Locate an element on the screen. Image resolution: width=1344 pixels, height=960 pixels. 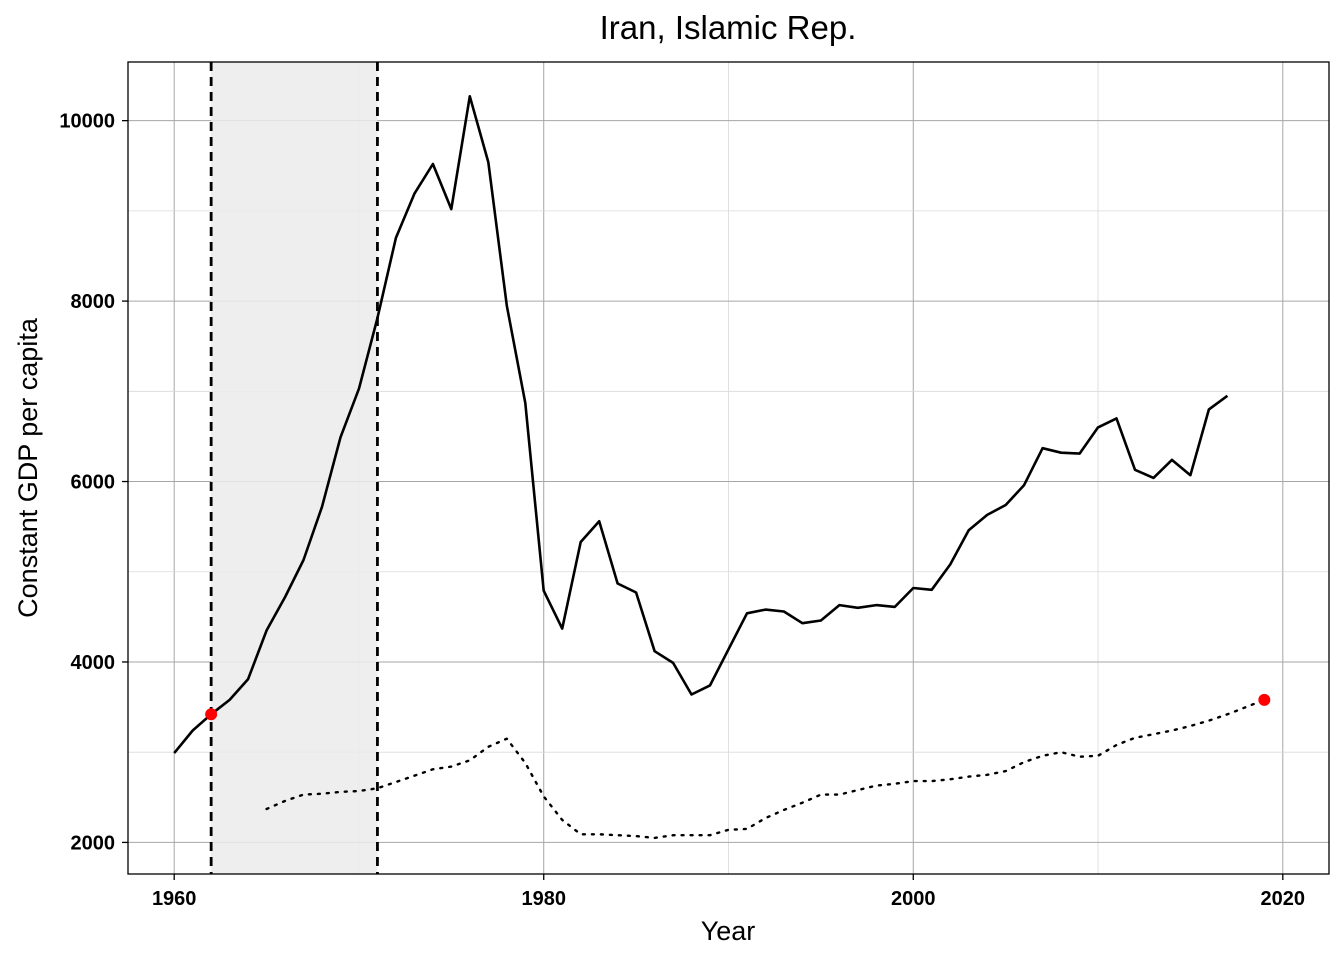
y-tick-label: 6000 is located at coordinates (93, 483).